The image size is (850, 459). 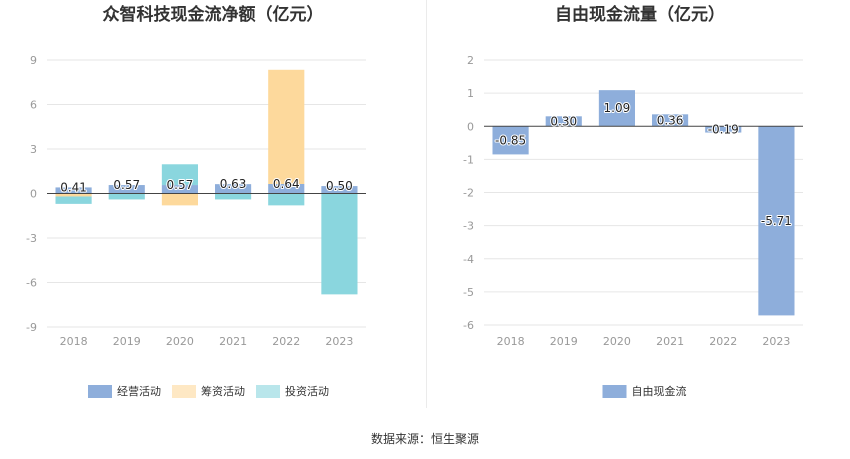 I want to click on right-x-tick: 2018, so click(x=511, y=341).